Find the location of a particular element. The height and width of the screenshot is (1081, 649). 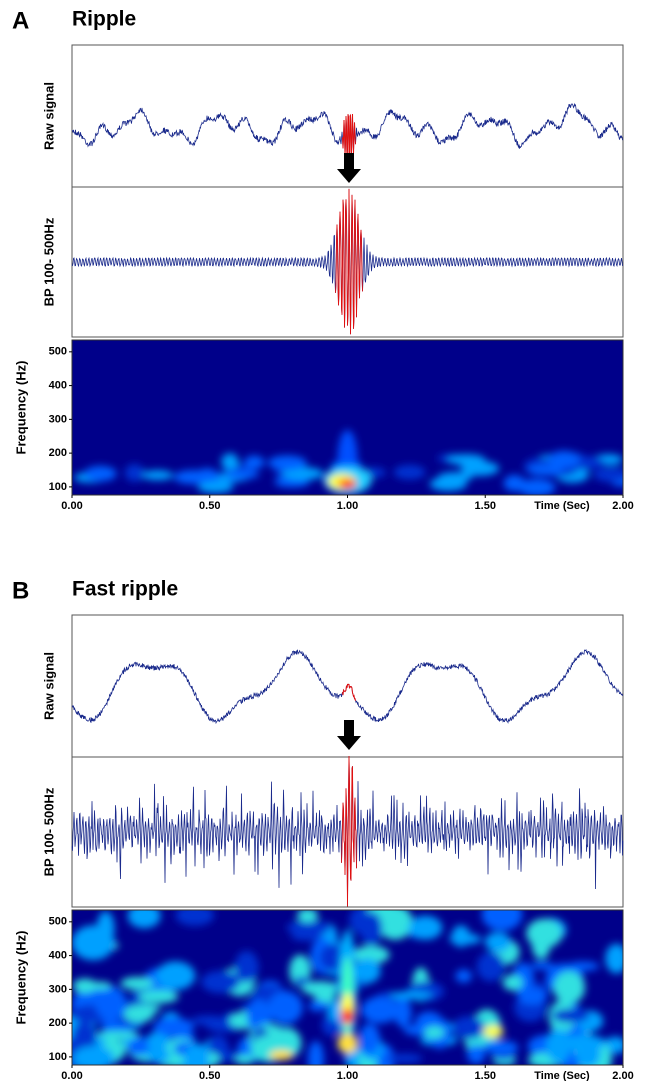

panel-label: B is located at coordinates (20, 590).